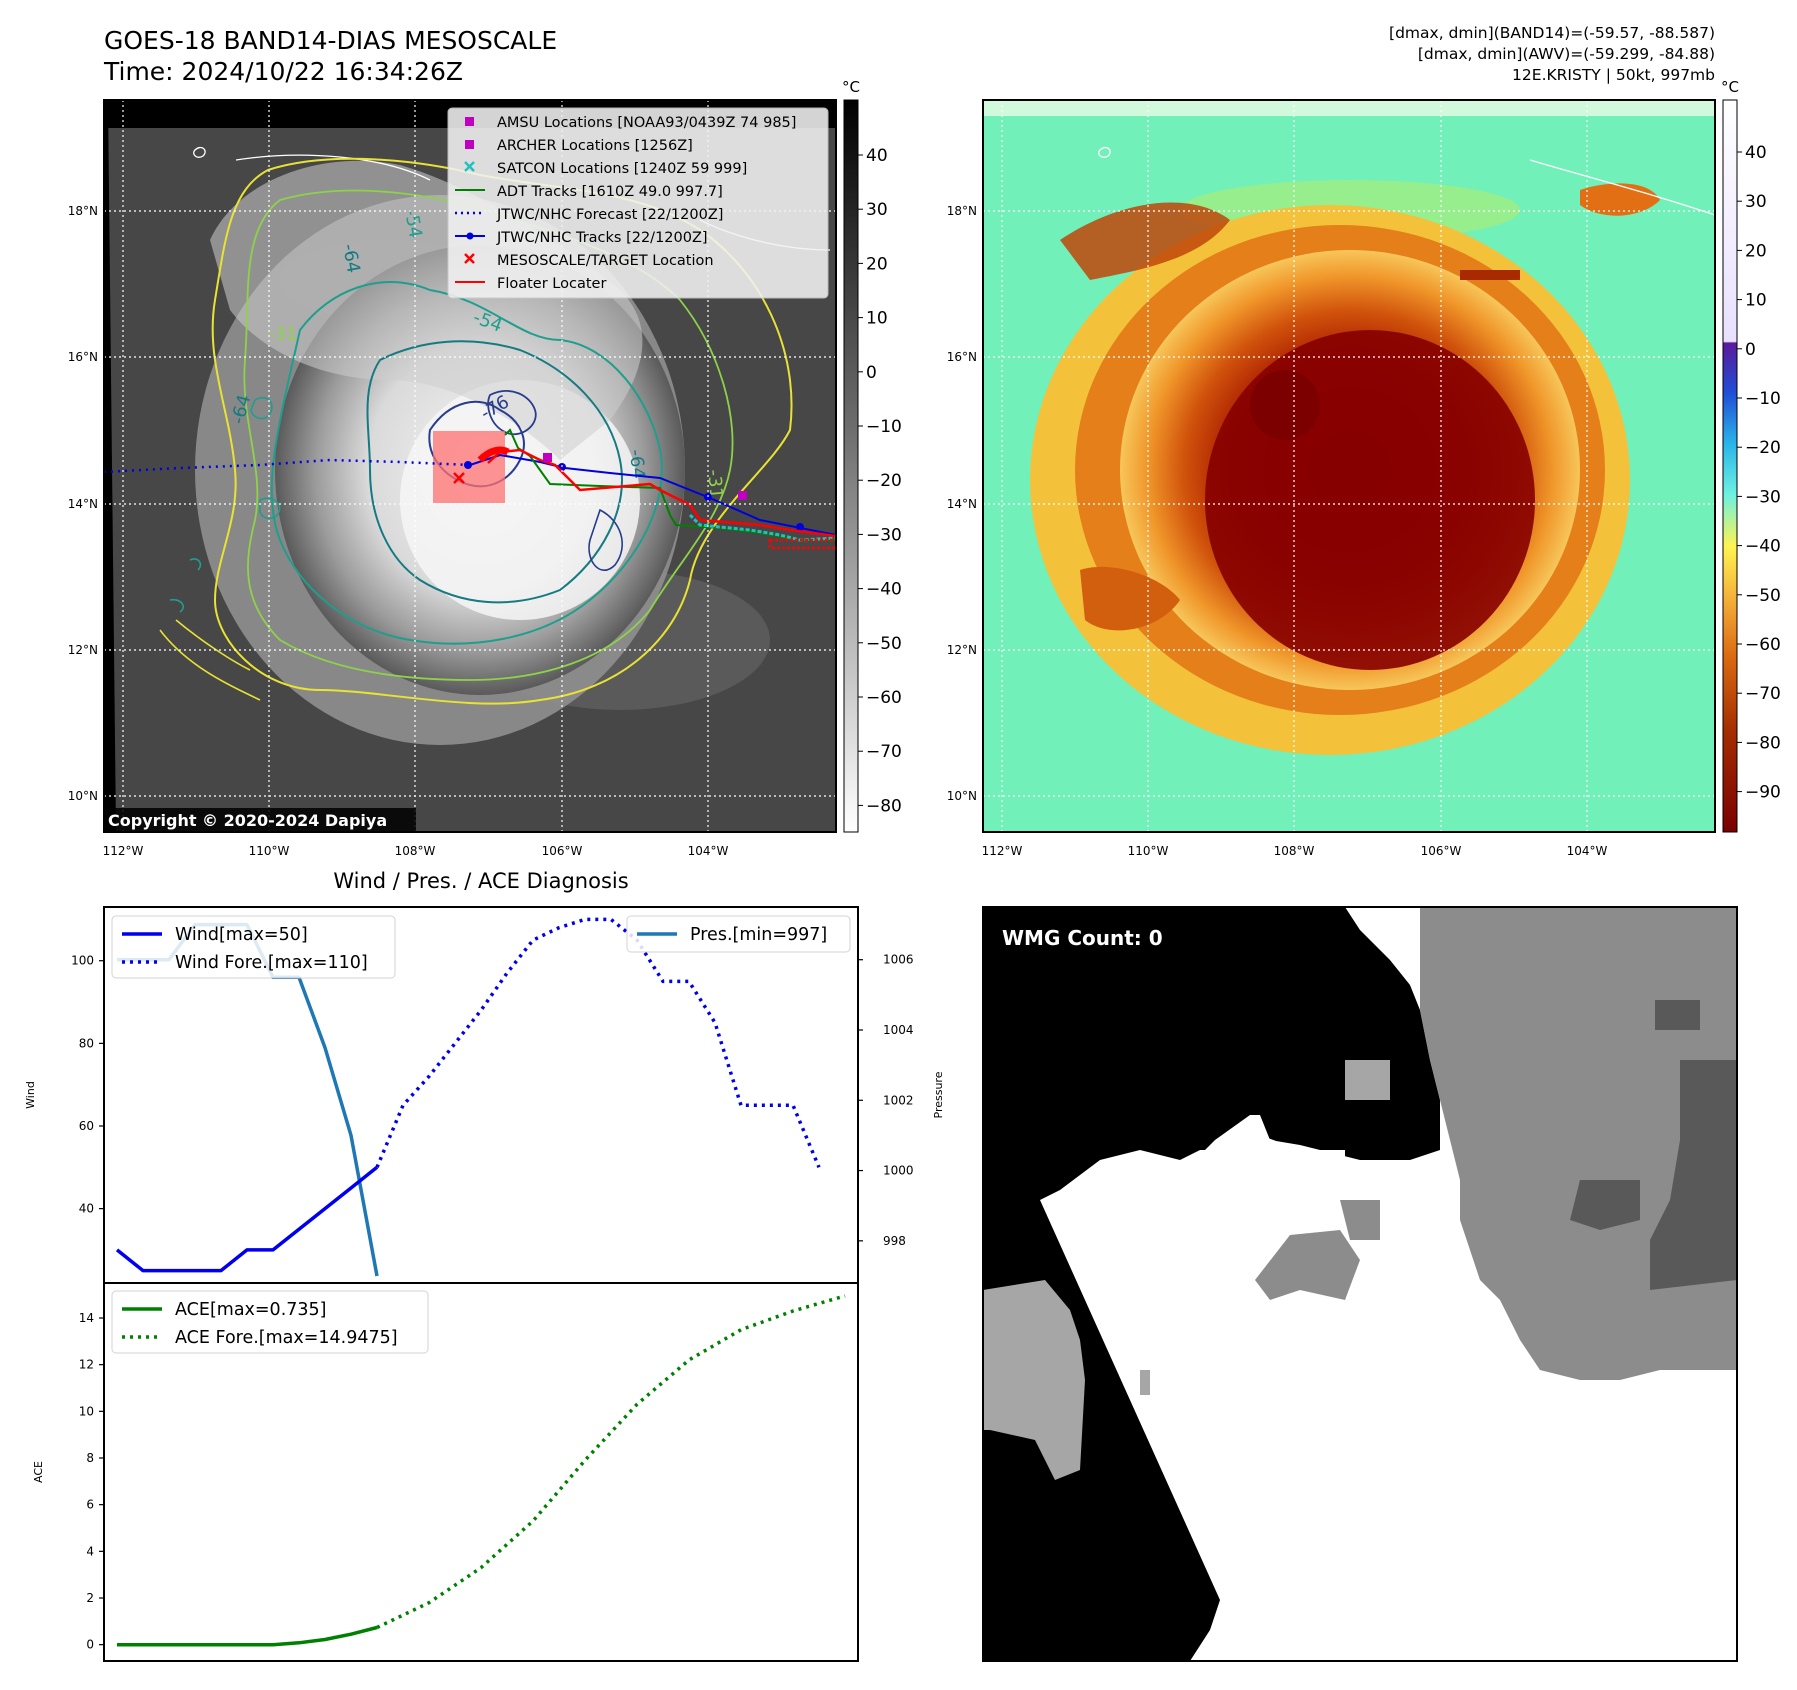  Describe the element at coordinates (609, 215) in the screenshot. I see `legend-item: JTWC/NHC Forecast [22/1200Z]` at that location.